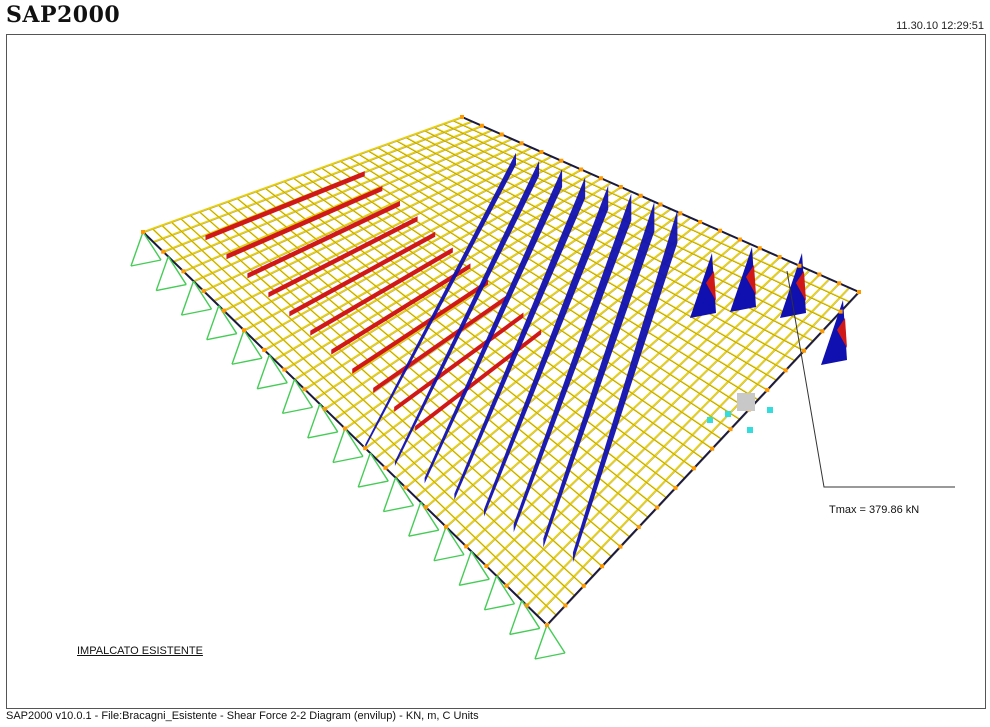 The height and width of the screenshot is (727, 990). I want to click on timestamp: 11.30.10 12:29:51, so click(940, 26).